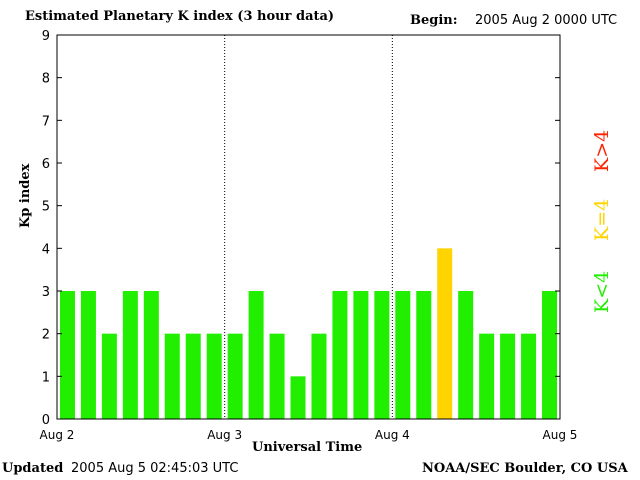  I want to click on legend-k-equals-4: K=4, so click(602, 219).